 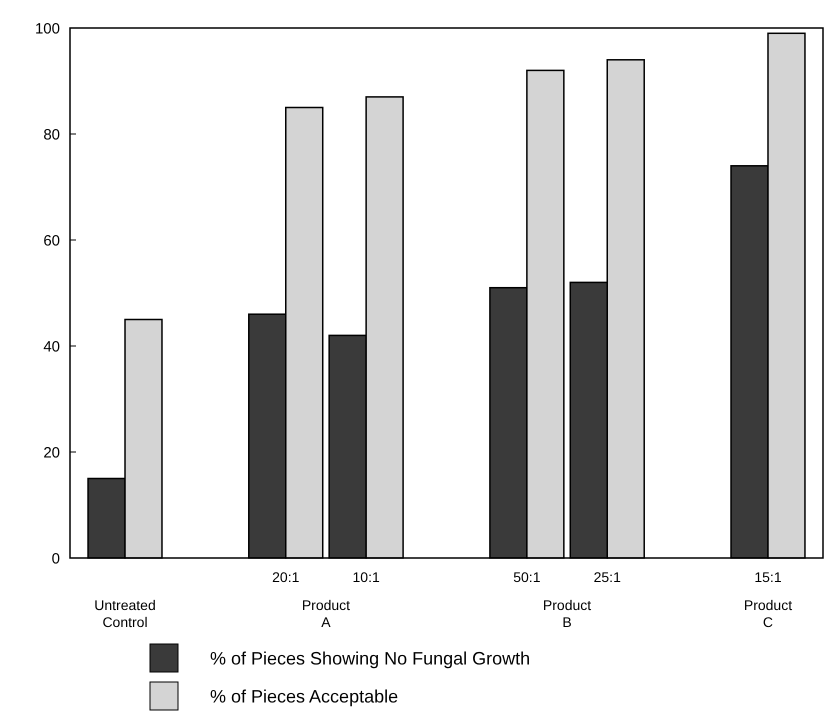 I want to click on y-tick-label: 20, so click(x=51, y=453).